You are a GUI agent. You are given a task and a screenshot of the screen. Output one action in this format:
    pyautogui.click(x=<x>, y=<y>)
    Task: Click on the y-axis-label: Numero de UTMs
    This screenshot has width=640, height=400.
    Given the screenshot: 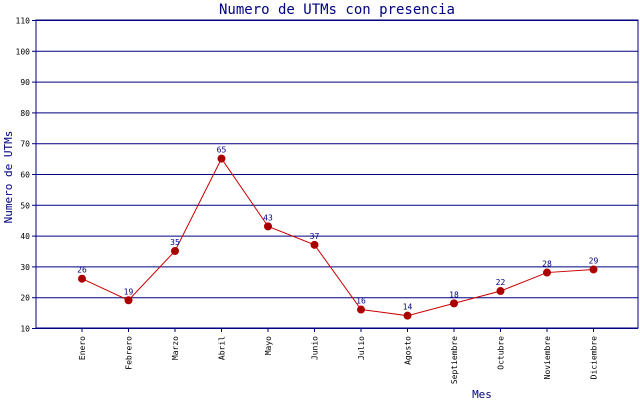 What is the action you would take?
    pyautogui.click(x=8, y=177)
    